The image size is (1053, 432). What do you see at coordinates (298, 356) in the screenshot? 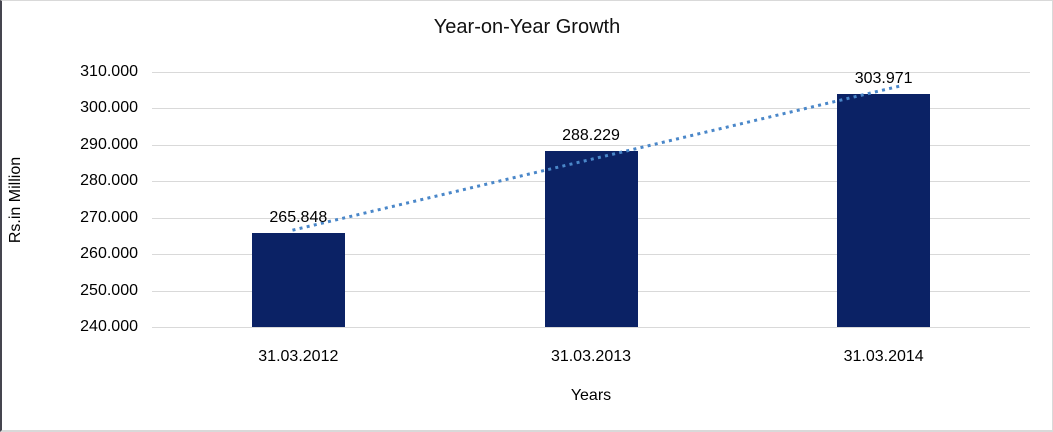
I see `x-tick-label: 31.03.2012` at bounding box center [298, 356].